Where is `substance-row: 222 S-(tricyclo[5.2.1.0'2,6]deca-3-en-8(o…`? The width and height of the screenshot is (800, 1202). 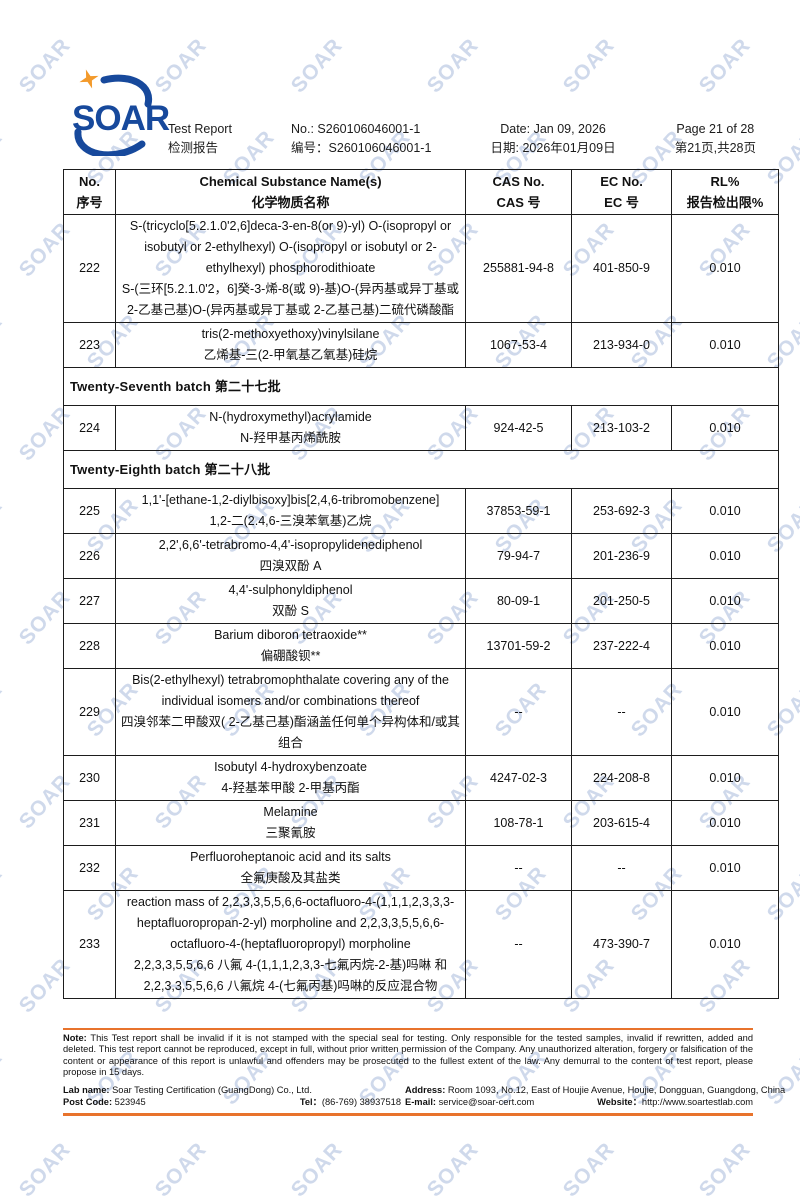
substance-row: 222 S-(tricyclo[5.2.1.0'2,6]deca-3-en-8(o… is located at coordinates (421, 268).